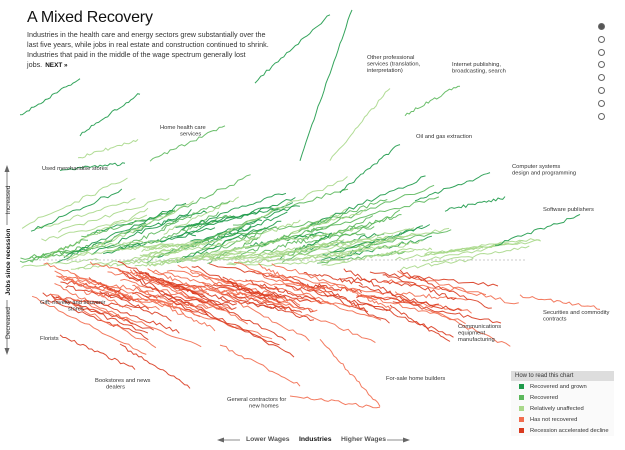 The height and width of the screenshot is (450, 625). Describe the element at coordinates (544, 170) in the screenshot. I see `annotation-computer-systems: Computer systems design and programming` at that location.